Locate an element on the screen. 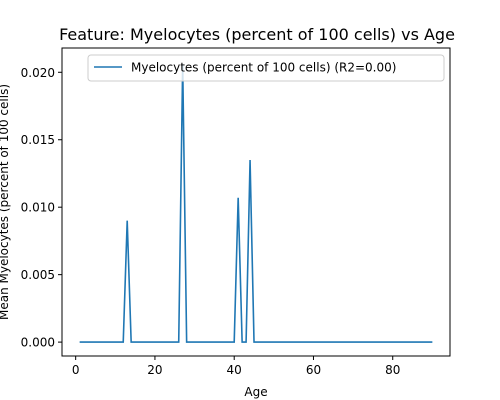 Image resolution: width=500 pixels, height=400 pixels. y-tick-label: 0.020 is located at coordinates (38, 73).